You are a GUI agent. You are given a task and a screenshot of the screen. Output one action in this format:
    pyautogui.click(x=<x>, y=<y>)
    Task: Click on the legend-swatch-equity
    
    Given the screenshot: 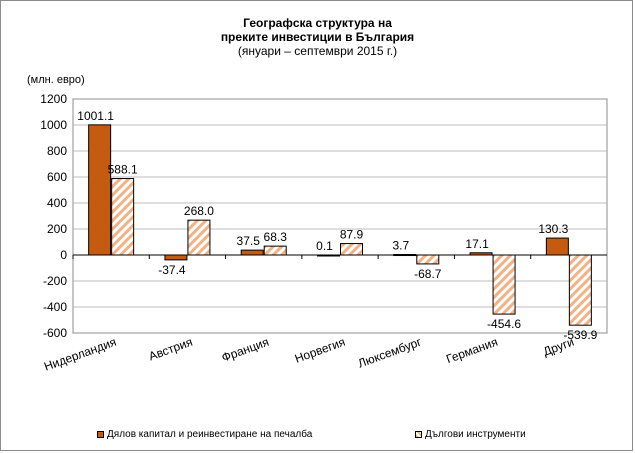 What is the action you would take?
    pyautogui.click(x=100, y=434)
    